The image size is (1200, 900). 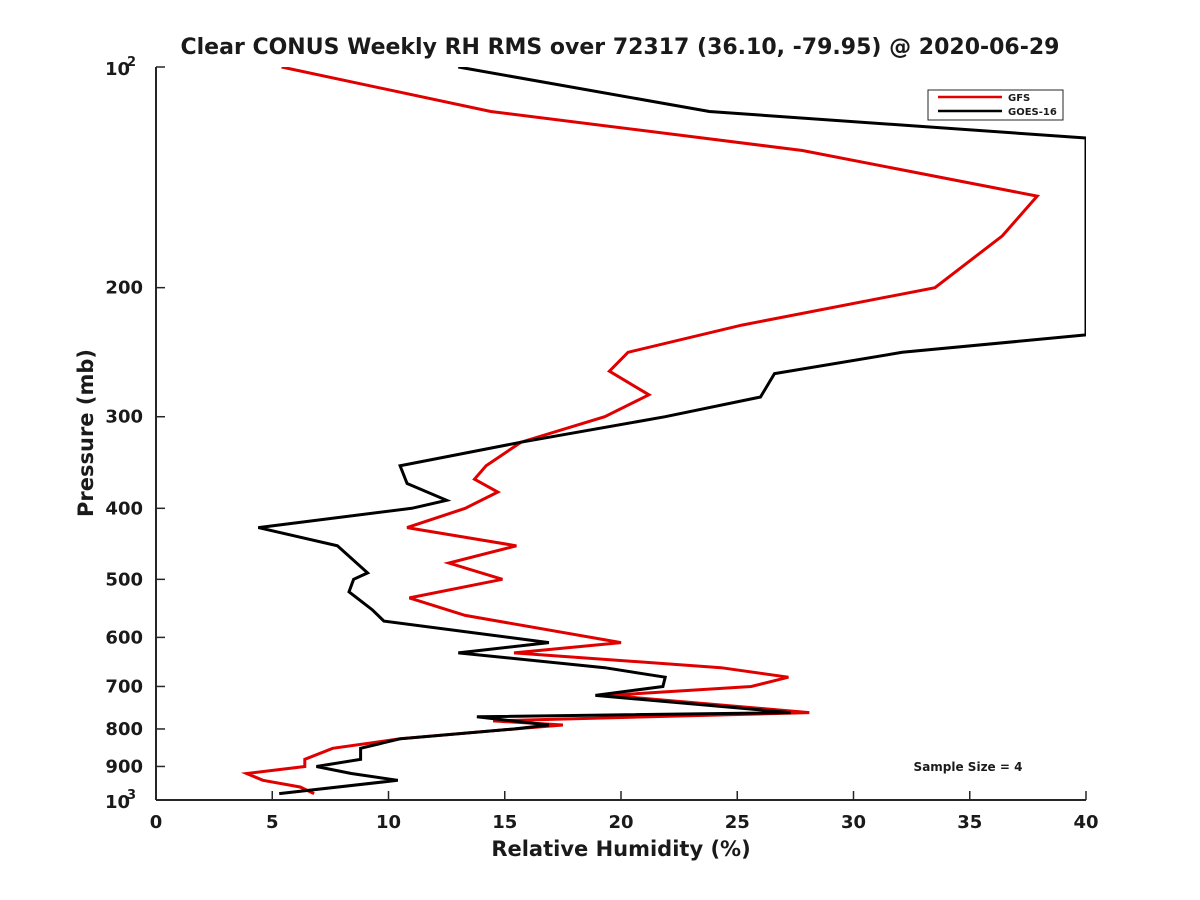 I want to click on y-tick-label: 900, so click(x=124, y=766).